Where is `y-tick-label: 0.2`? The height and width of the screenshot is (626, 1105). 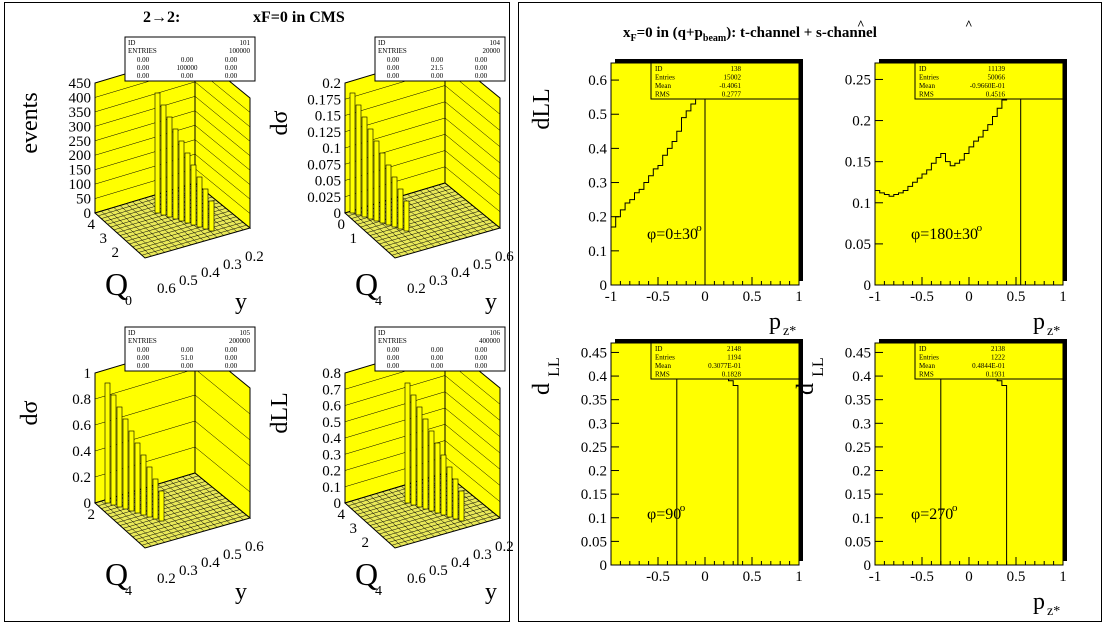
y-tick-label: 0.2 is located at coordinates (861, 122).